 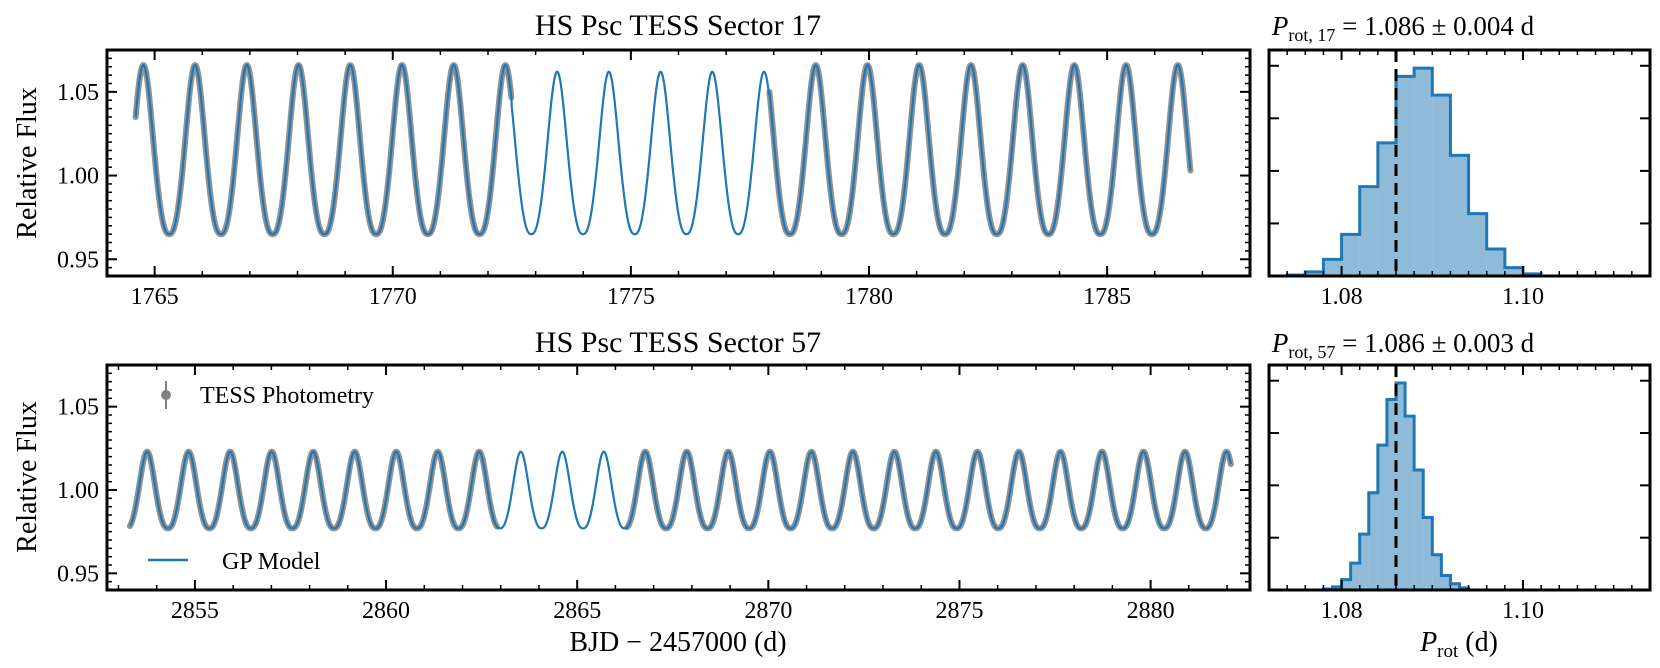 I want to click on sector-17-x-tick-label: 1770, so click(x=393, y=297).